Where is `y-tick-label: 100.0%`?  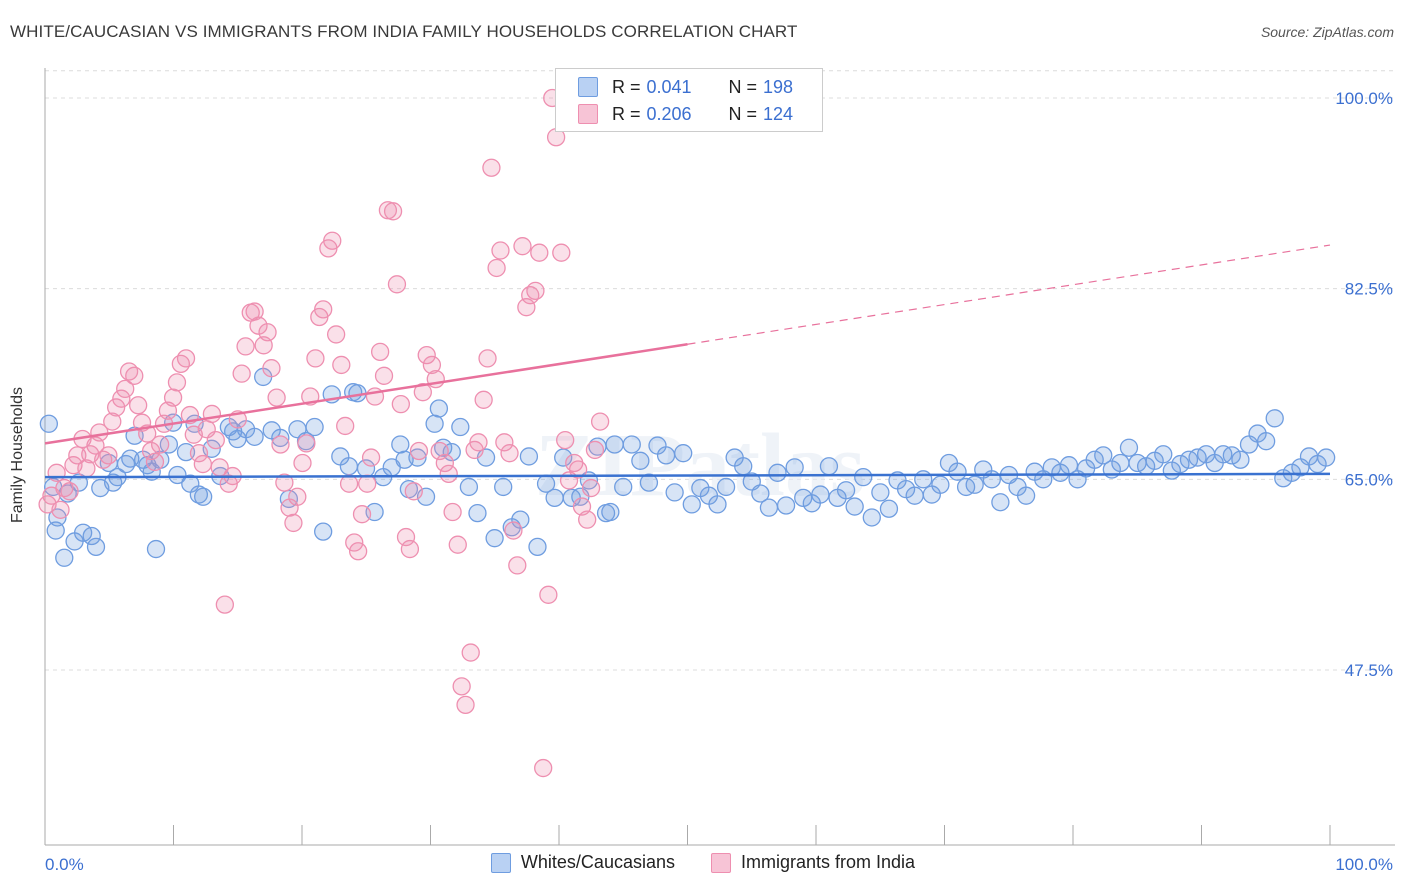
y-tick-label: 100.0% is located at coordinates (1364, 98).